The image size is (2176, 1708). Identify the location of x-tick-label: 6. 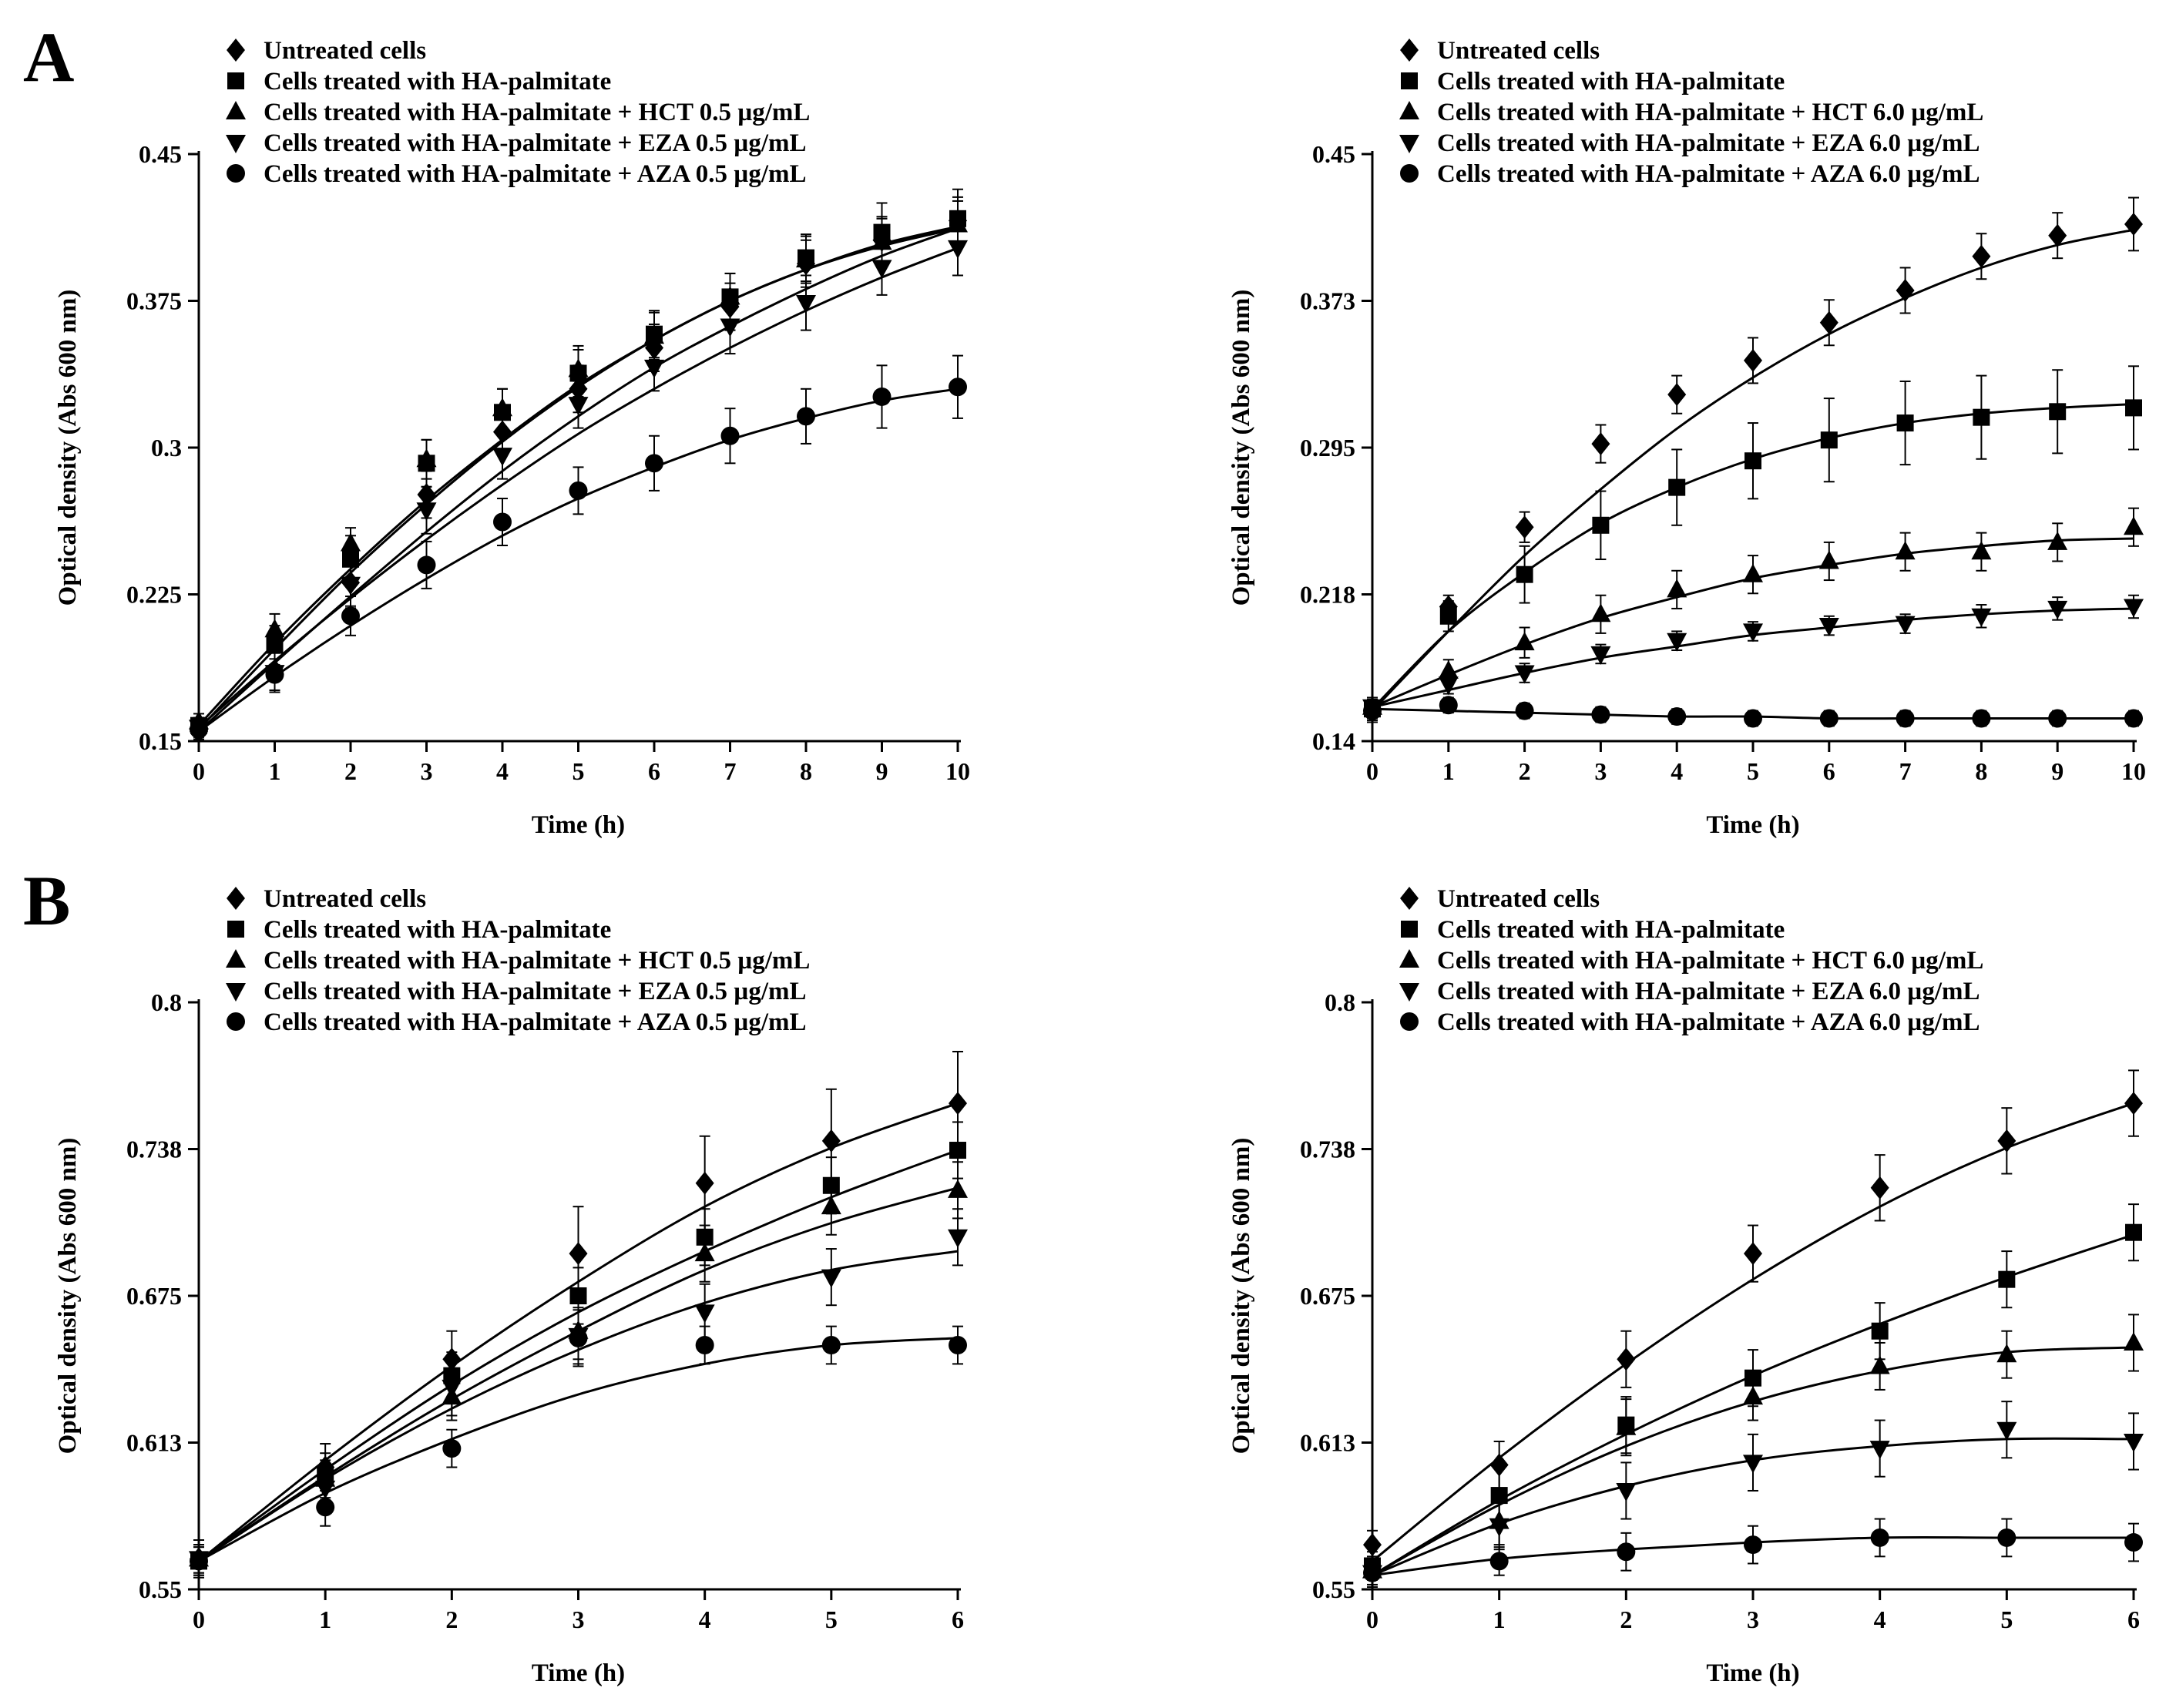
(654, 771).